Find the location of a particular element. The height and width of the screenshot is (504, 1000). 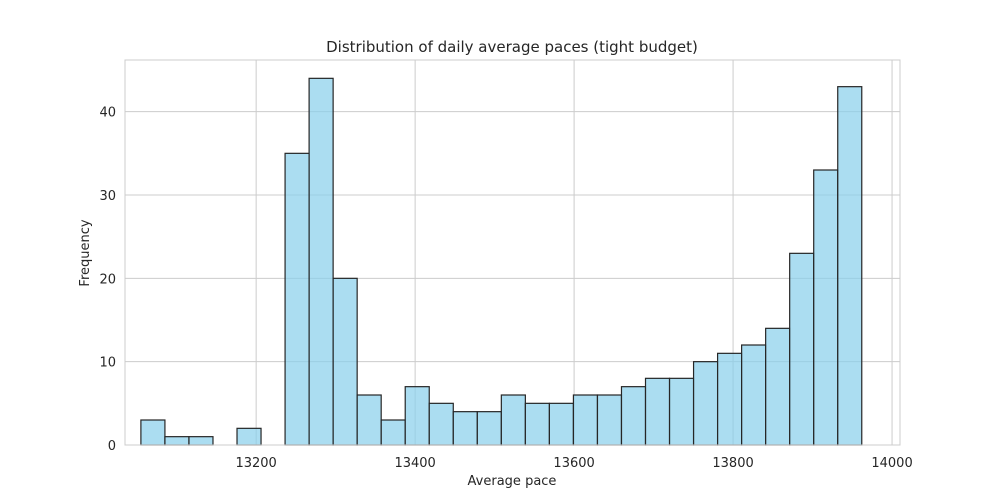

y-axis-label: Frequency is located at coordinates (85, 252).